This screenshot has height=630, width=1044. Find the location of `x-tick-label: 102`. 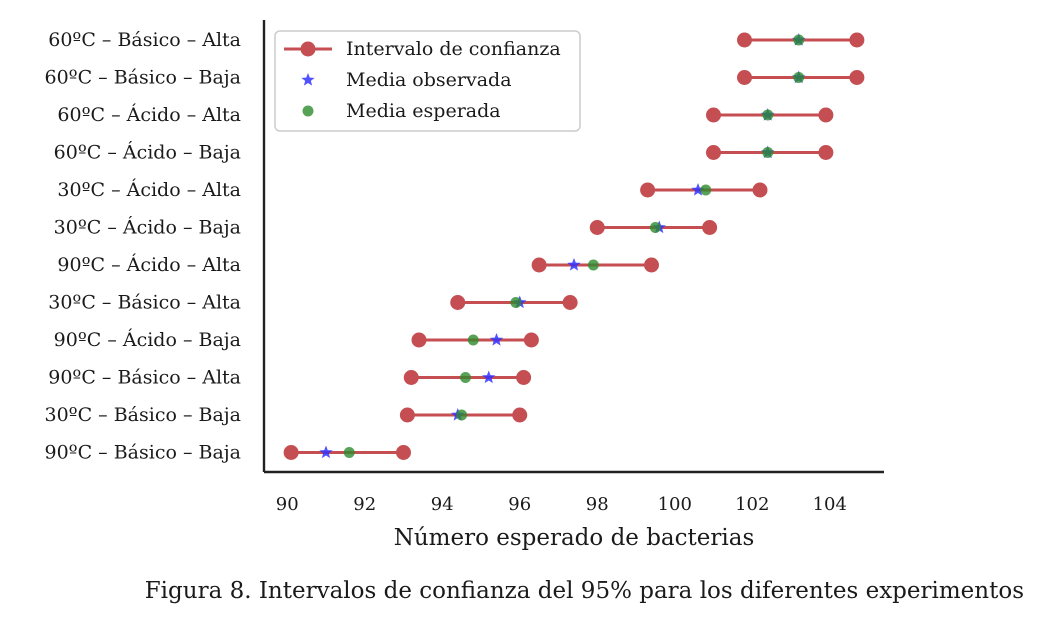

x-tick-label: 102 is located at coordinates (752, 504).